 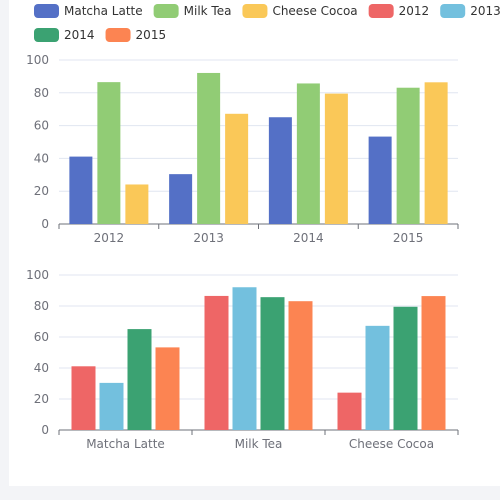 I want to click on bar-2013-milk-tea, so click(x=244, y=358).